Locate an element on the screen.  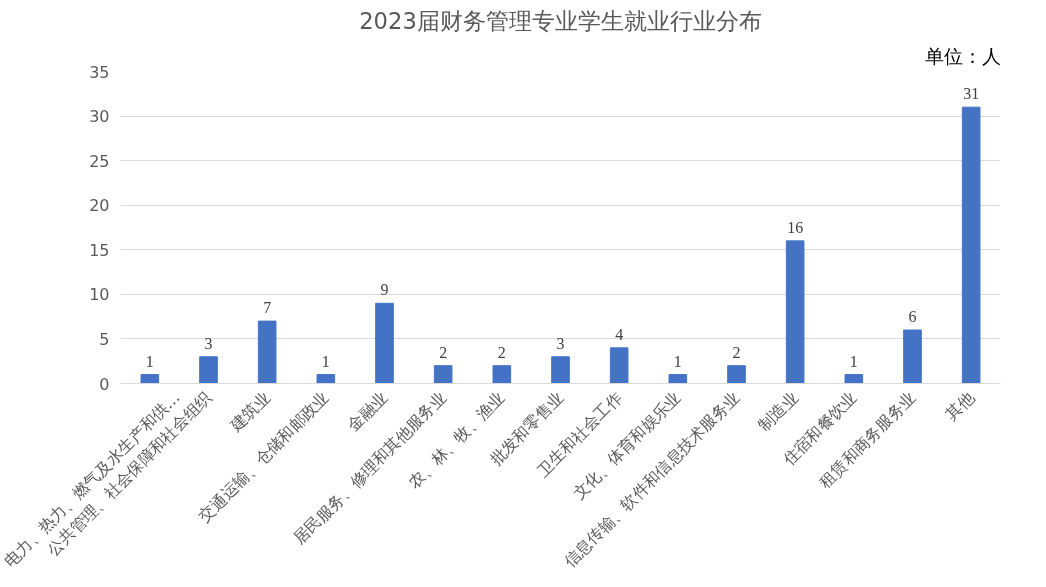
y-tick-label: 25 is located at coordinates (99, 161).